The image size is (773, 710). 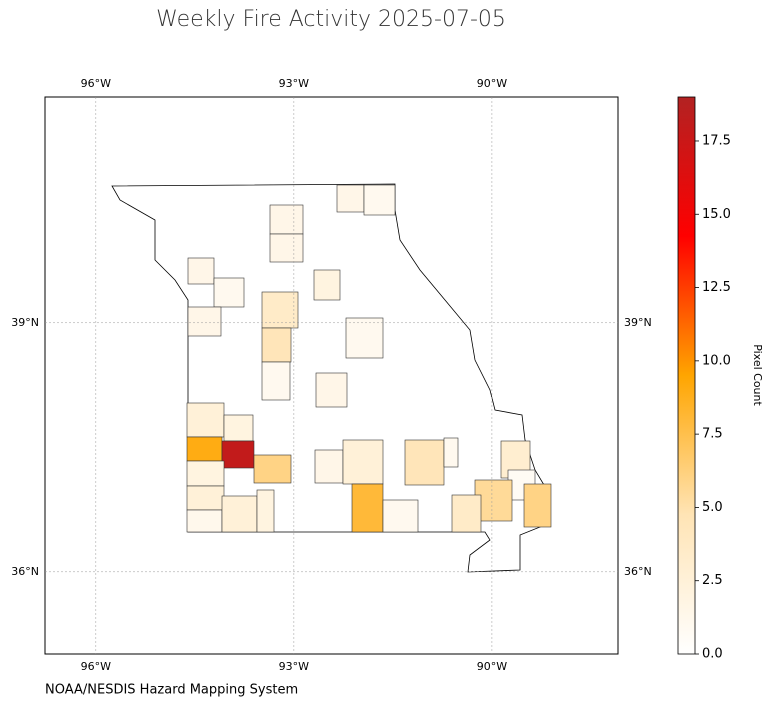 What do you see at coordinates (294, 83) in the screenshot?
I see `lon-label-top: 93°W` at bounding box center [294, 83].